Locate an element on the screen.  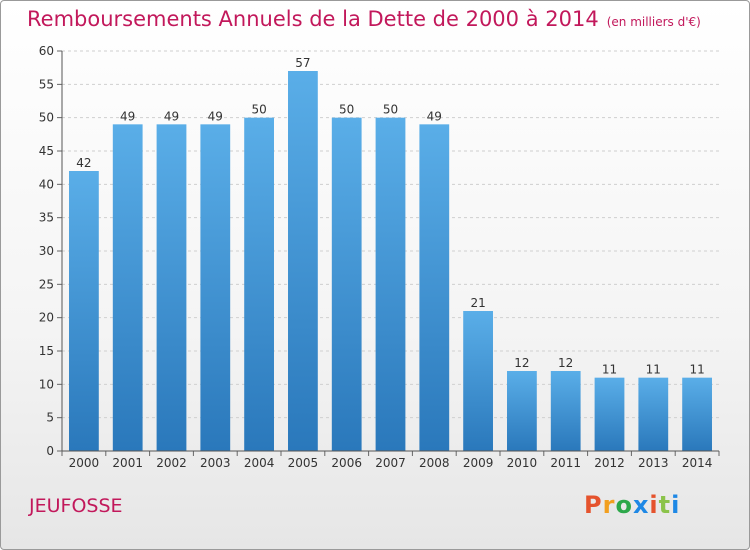
y-tick-label: 40 is located at coordinates (46, 184).